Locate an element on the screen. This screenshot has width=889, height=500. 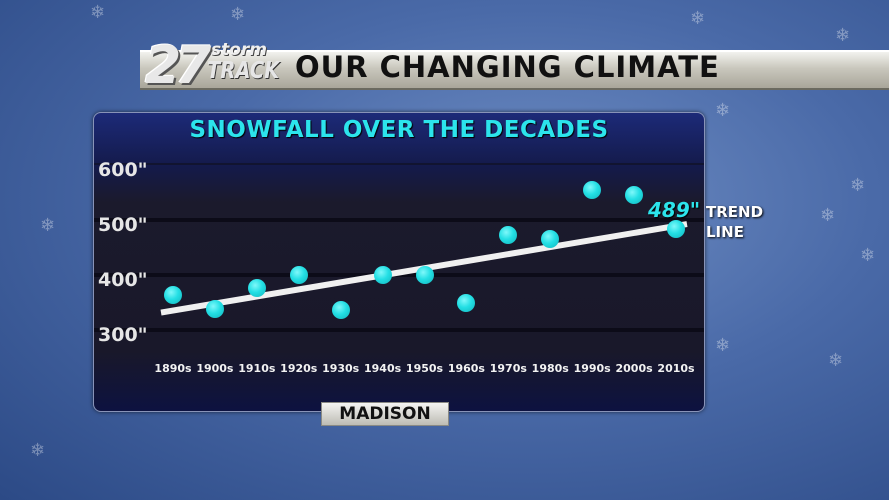
x-tick-label: 1970s is located at coordinates (508, 368).